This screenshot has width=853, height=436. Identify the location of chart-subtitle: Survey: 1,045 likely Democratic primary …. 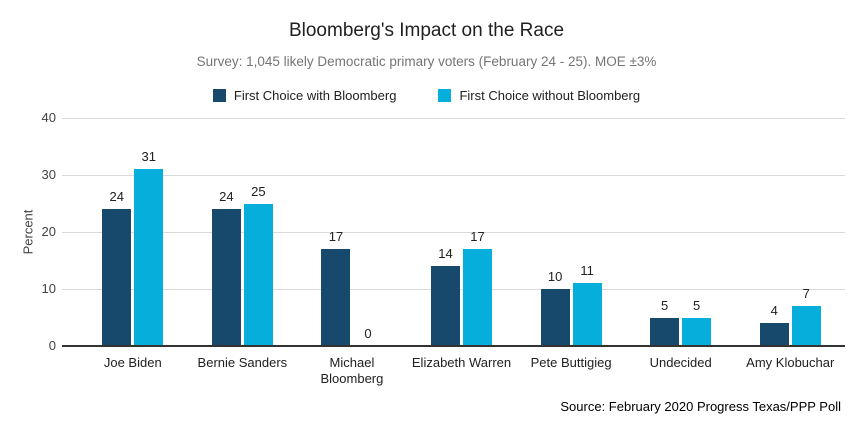
(426, 61).